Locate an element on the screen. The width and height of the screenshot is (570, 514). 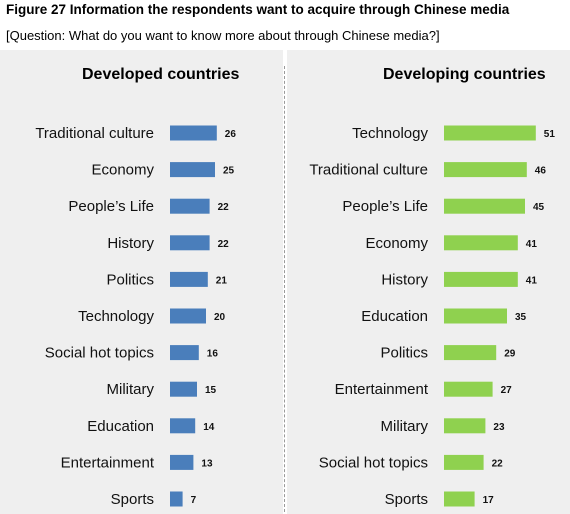
developed-label-technology: Technology is located at coordinates (116, 316).